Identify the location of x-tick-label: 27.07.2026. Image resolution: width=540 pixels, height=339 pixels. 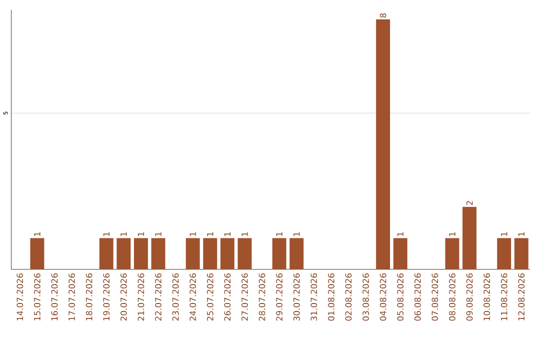
(245, 297).